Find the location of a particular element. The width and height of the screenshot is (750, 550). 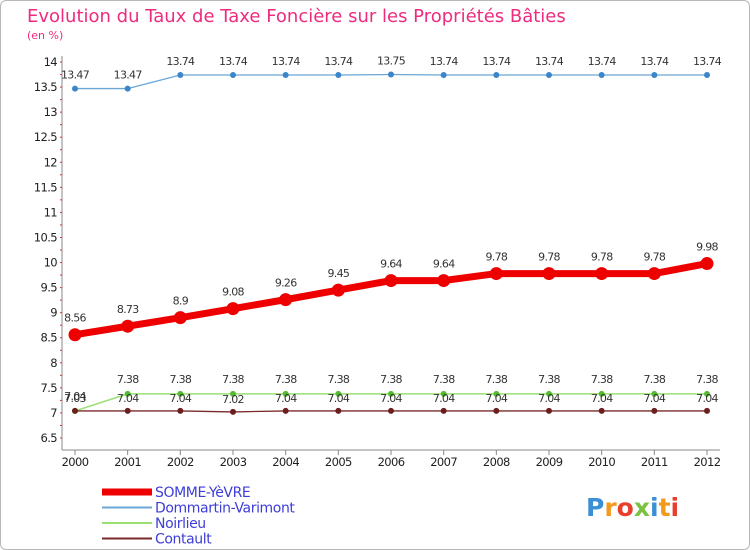

chart-subtitle: (en %) is located at coordinates (45, 35).